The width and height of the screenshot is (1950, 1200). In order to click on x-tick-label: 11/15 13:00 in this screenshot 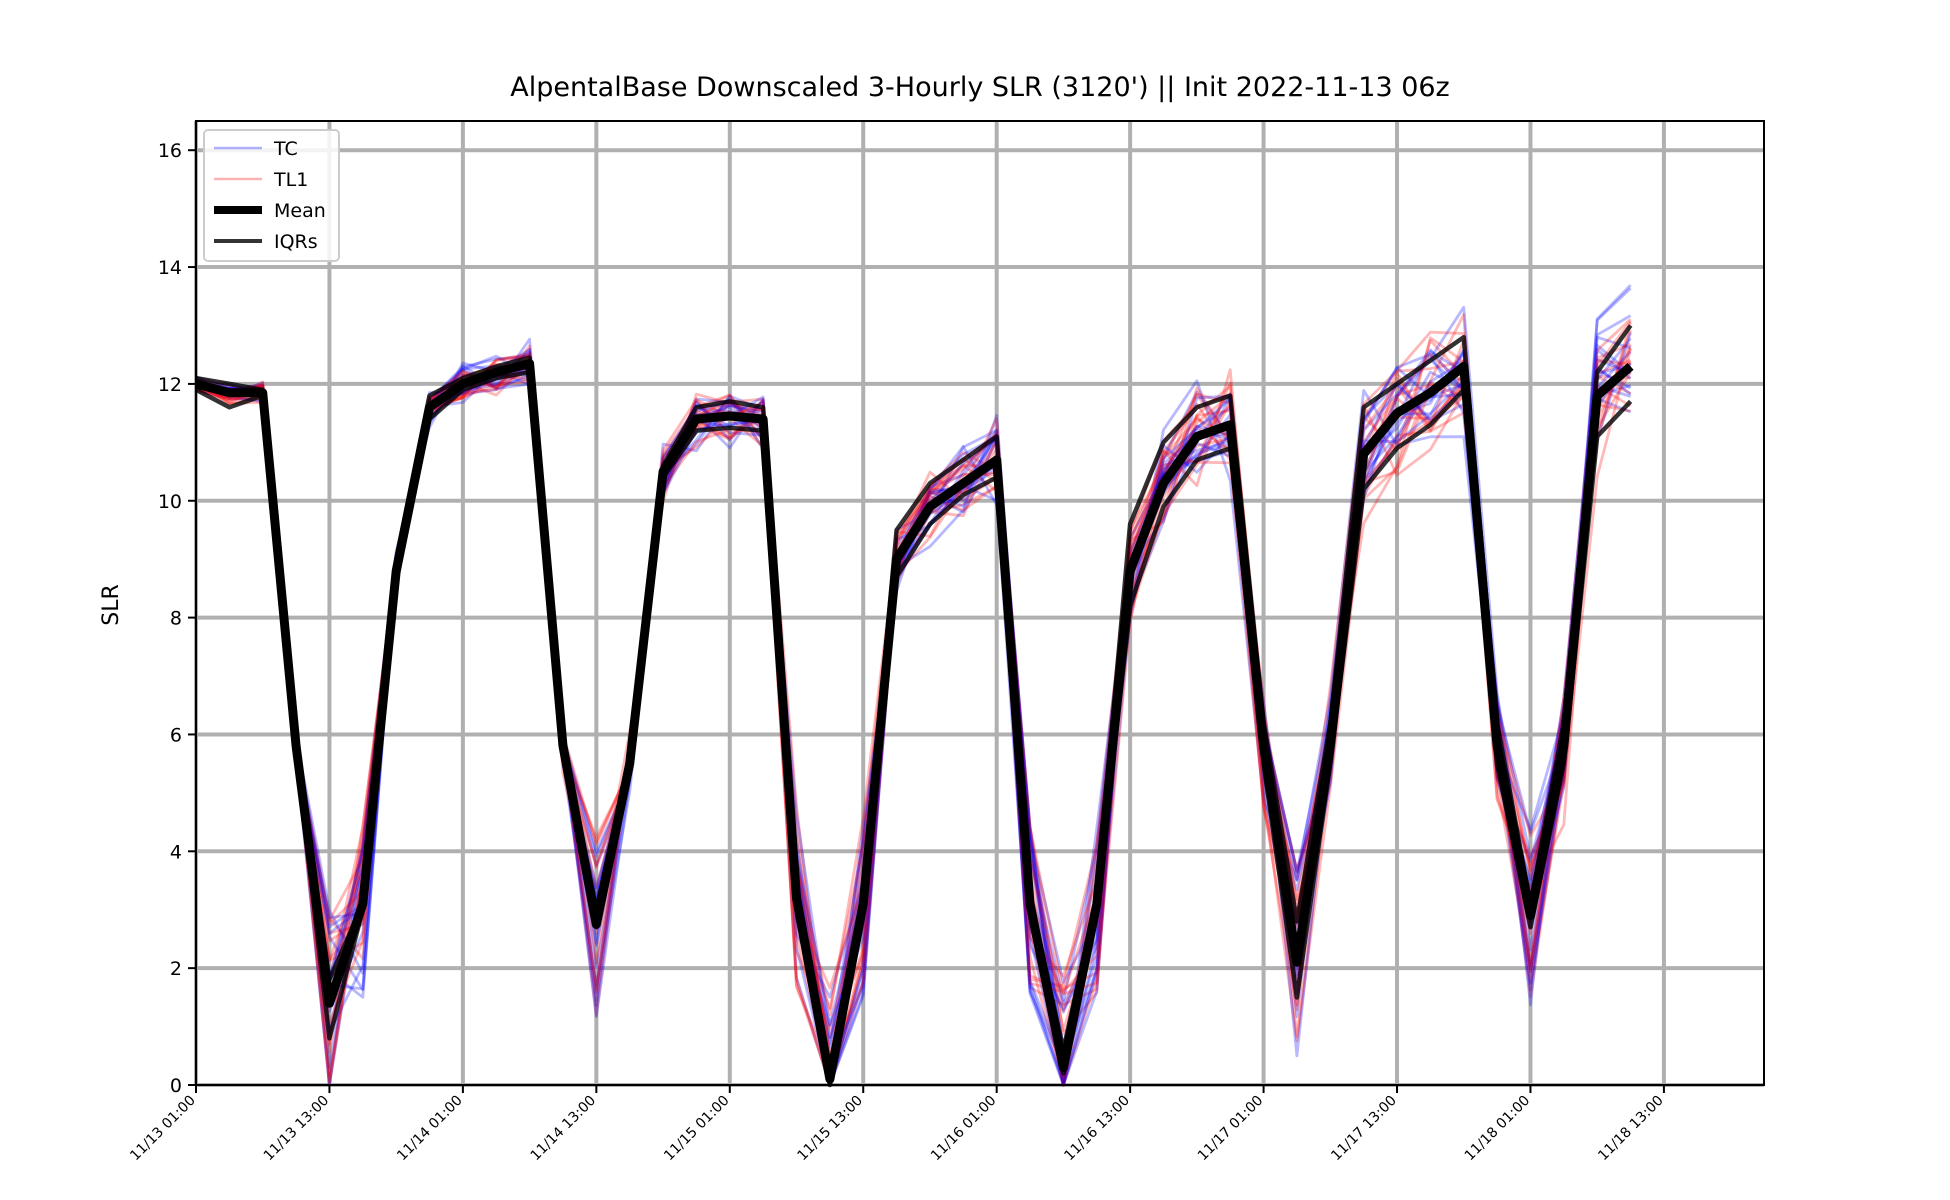, I will do `click(831, 1129)`.